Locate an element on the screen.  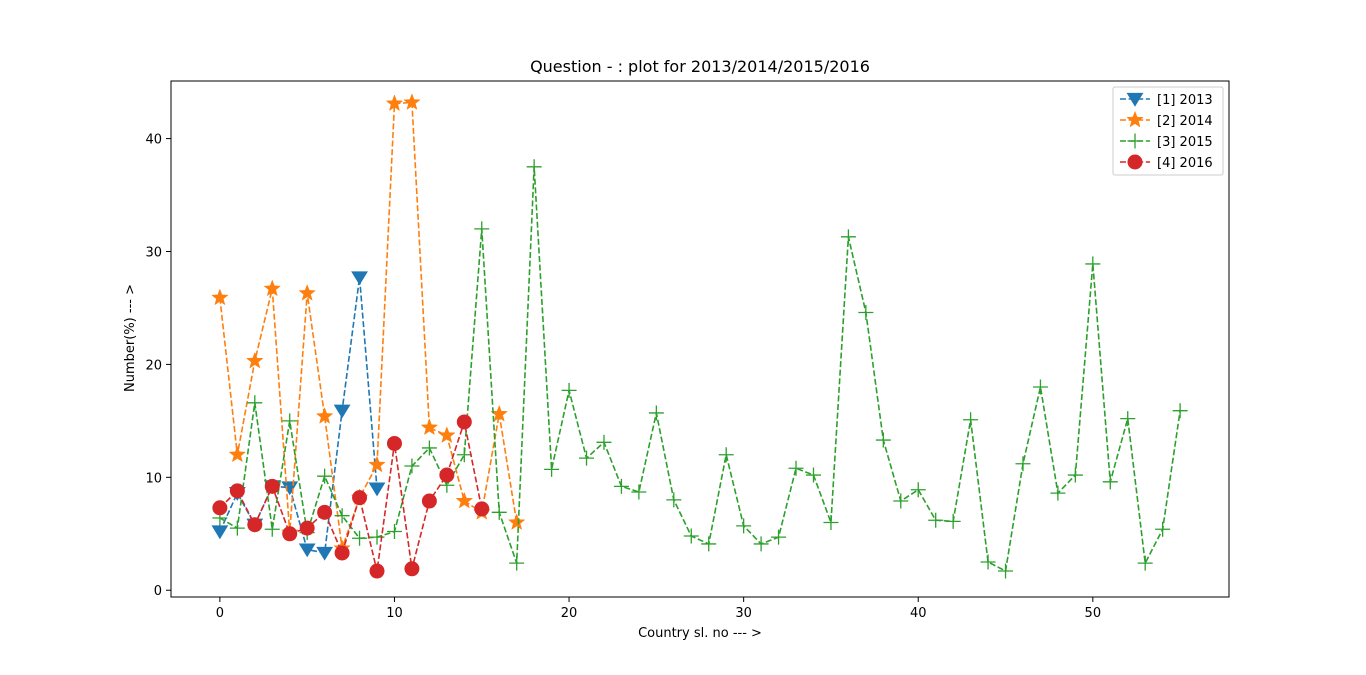
y-tick-label: 20 is located at coordinates (153, 365).